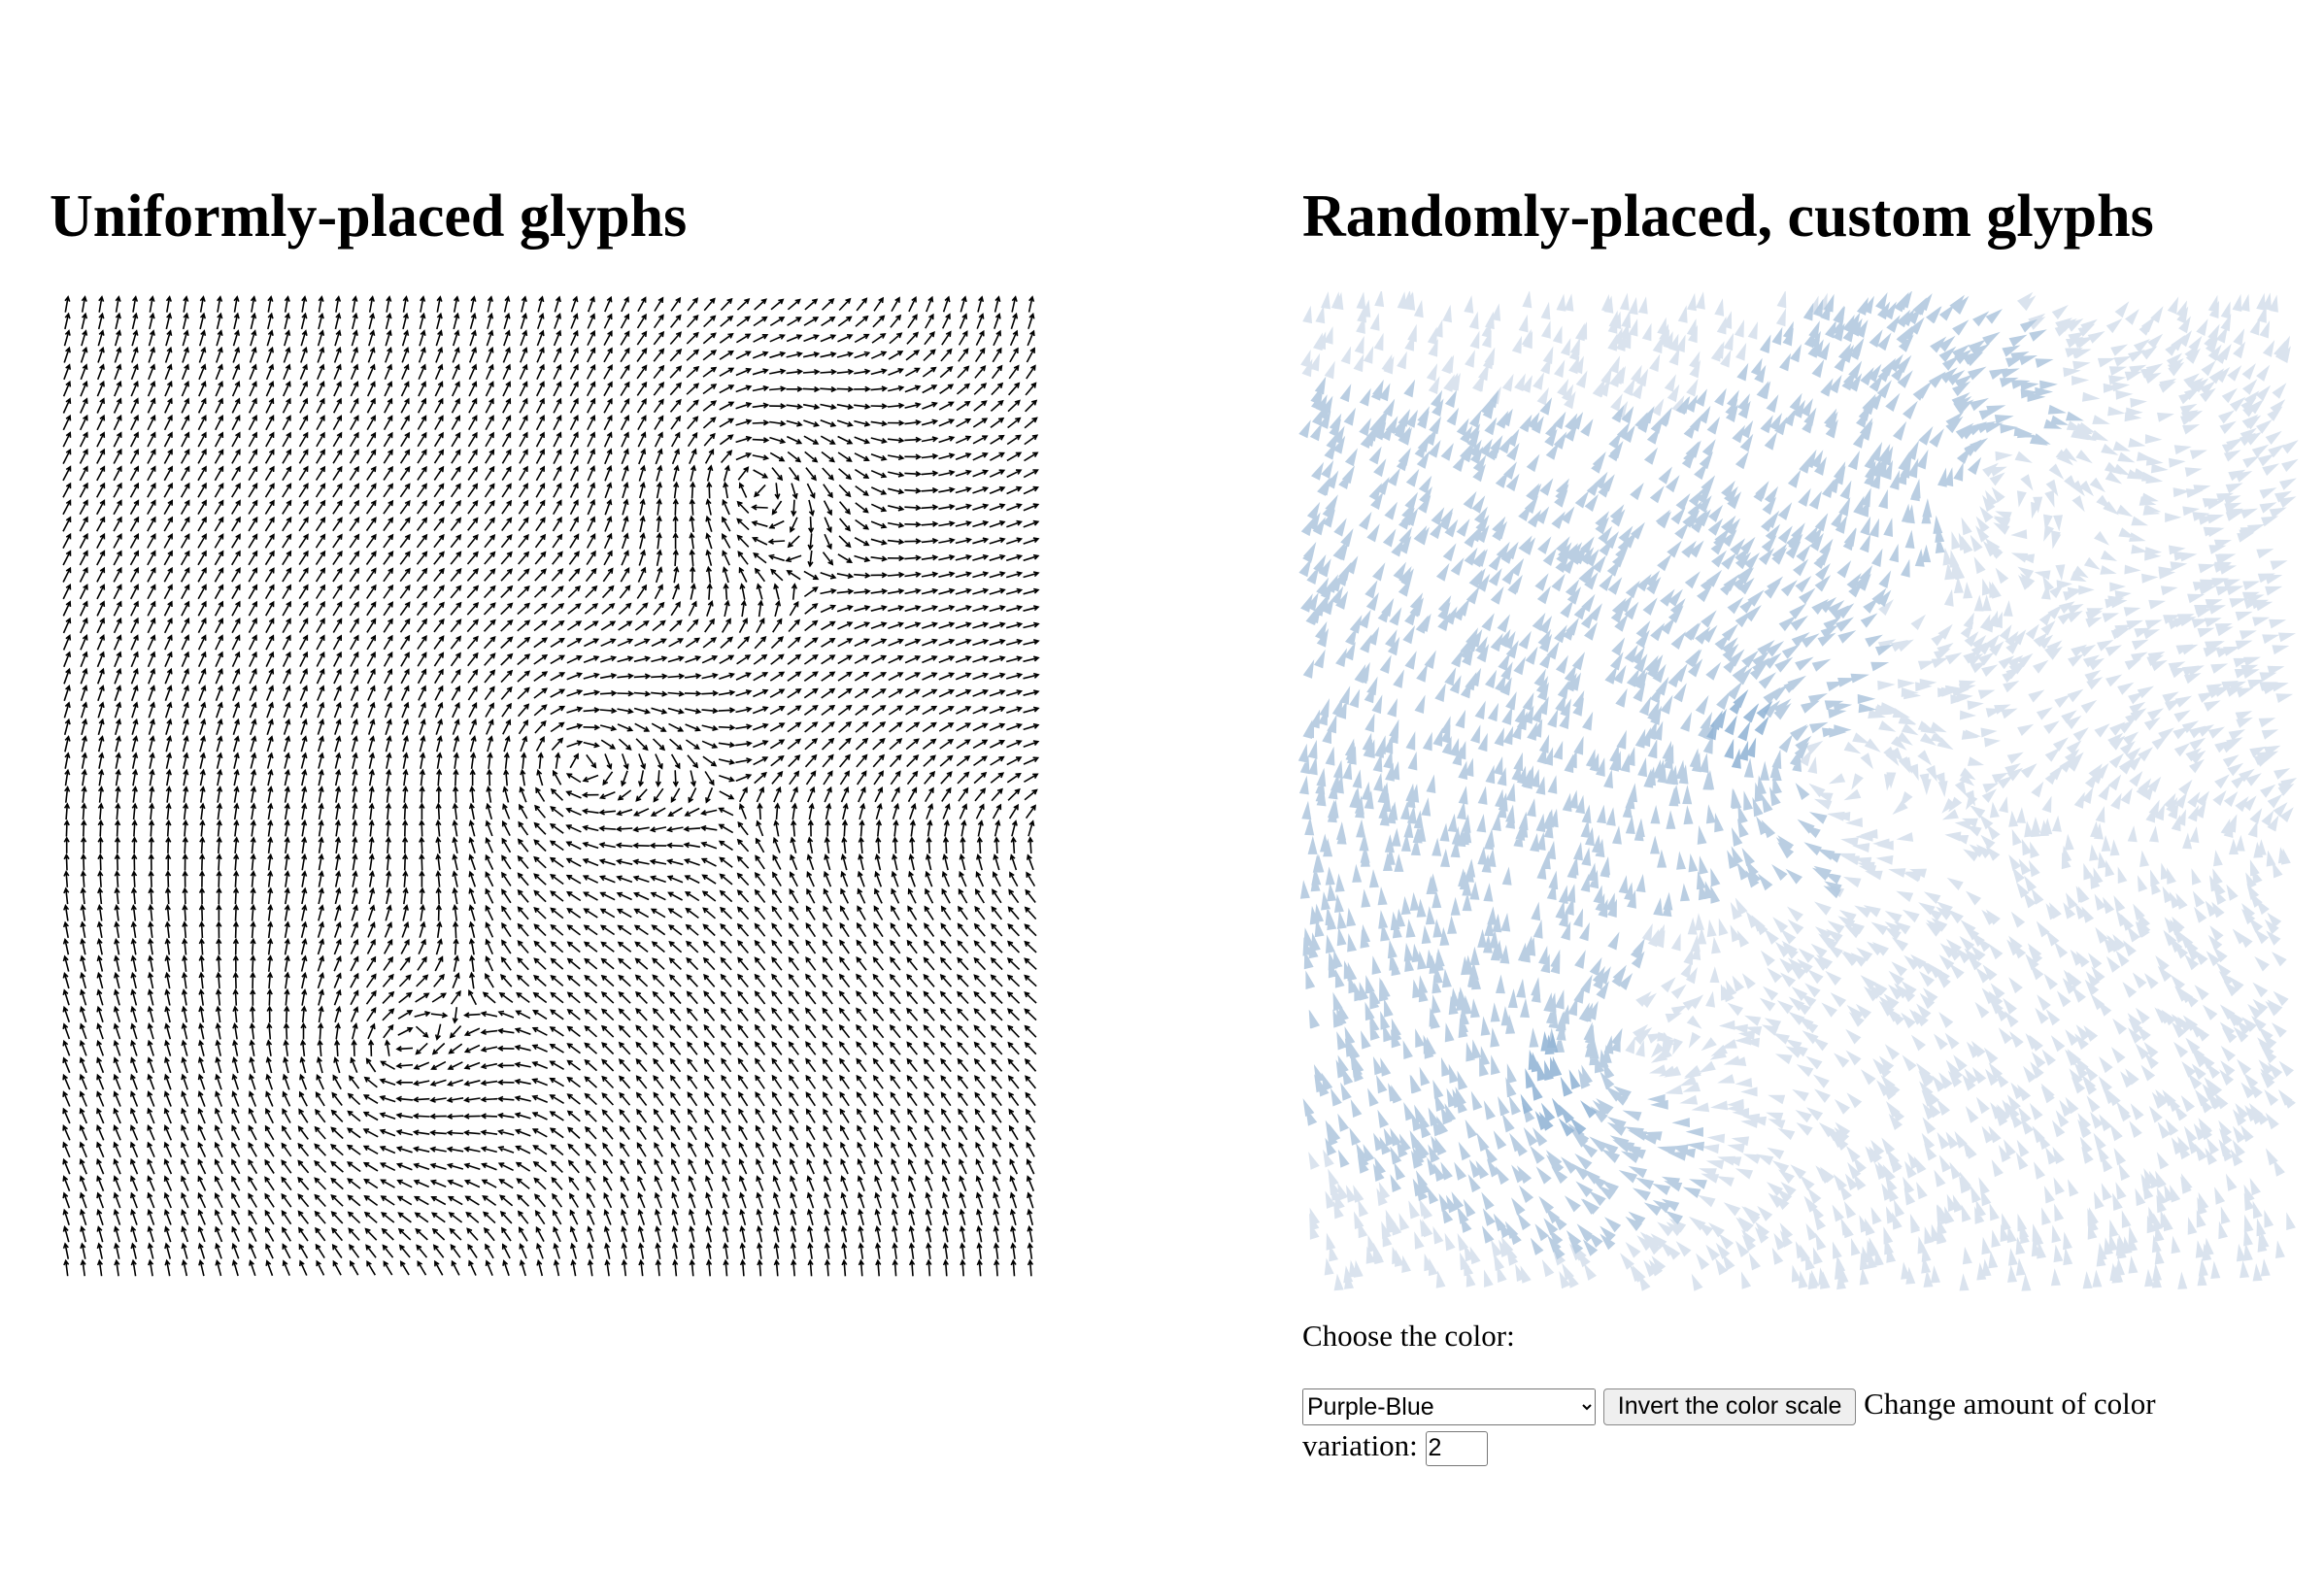 The height and width of the screenshot is (1572, 2324). What do you see at coordinates (1646, 912) in the screenshot?
I see `triangle-glyphs` at bounding box center [1646, 912].